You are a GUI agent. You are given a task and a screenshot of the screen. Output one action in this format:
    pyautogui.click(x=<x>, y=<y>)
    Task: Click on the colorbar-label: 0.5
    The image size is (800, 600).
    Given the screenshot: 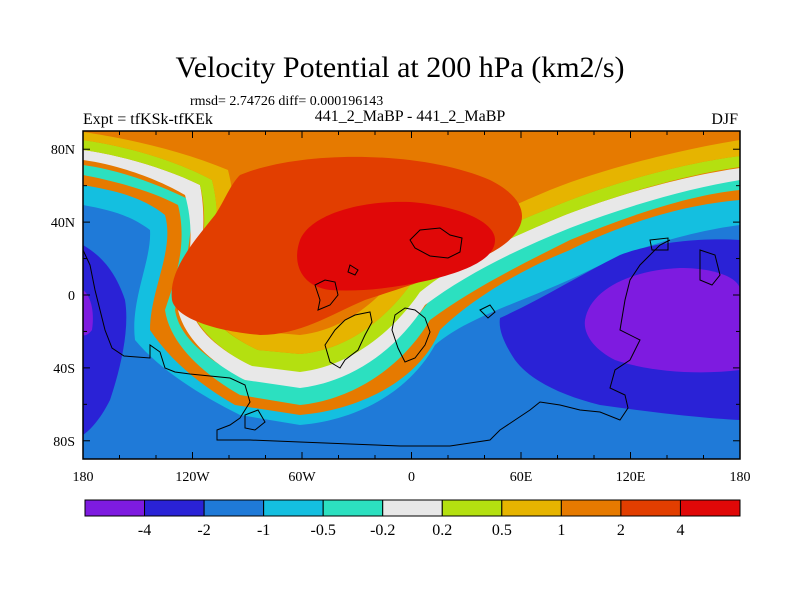 What is the action you would take?
    pyautogui.click(x=502, y=530)
    